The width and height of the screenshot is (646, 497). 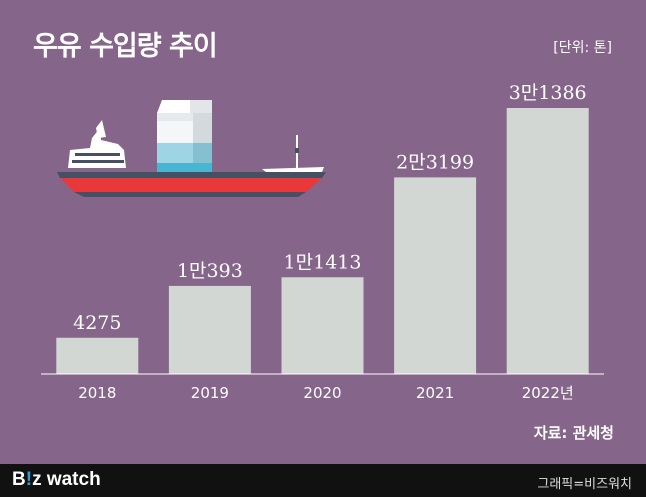 What do you see at coordinates (322, 393) in the screenshot?
I see `x-tick-label: 2020` at bounding box center [322, 393].